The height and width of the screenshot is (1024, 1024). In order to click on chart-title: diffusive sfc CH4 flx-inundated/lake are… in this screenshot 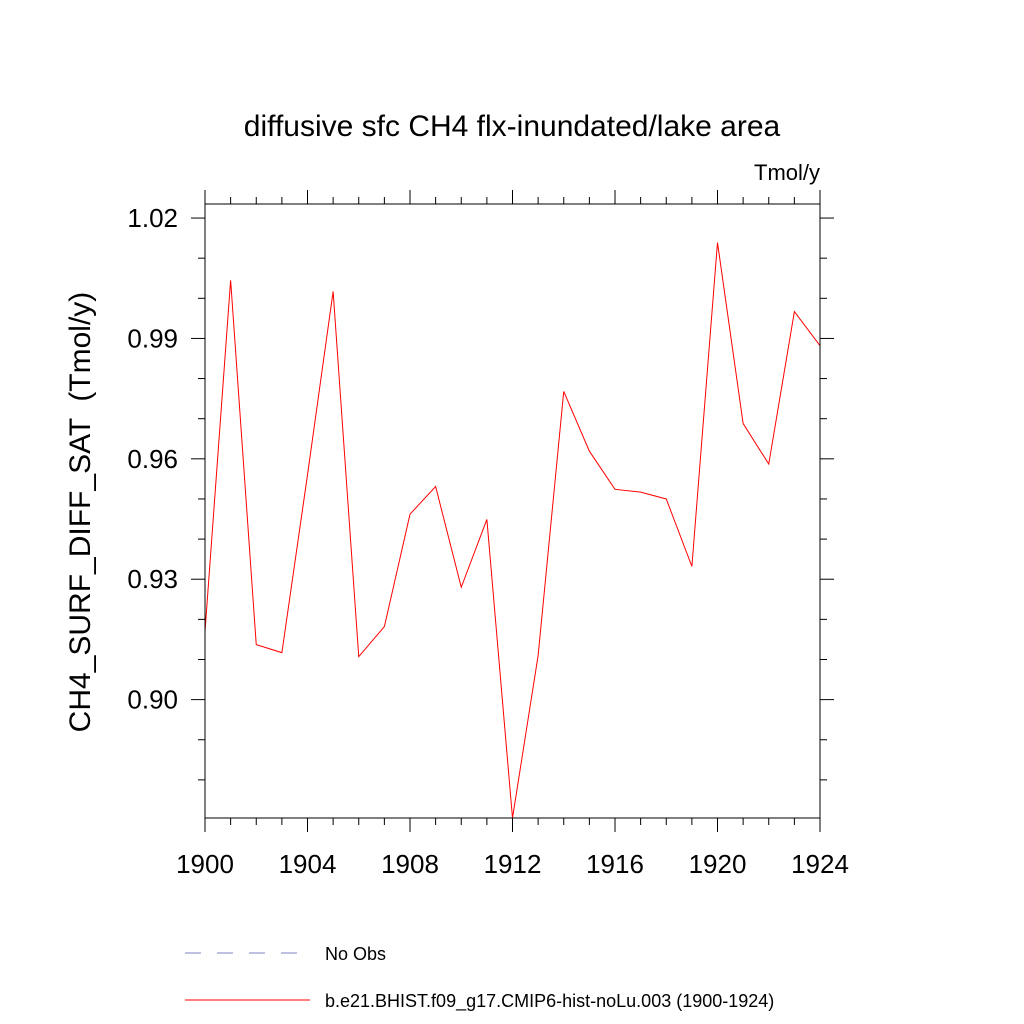, I will do `click(512, 126)`.